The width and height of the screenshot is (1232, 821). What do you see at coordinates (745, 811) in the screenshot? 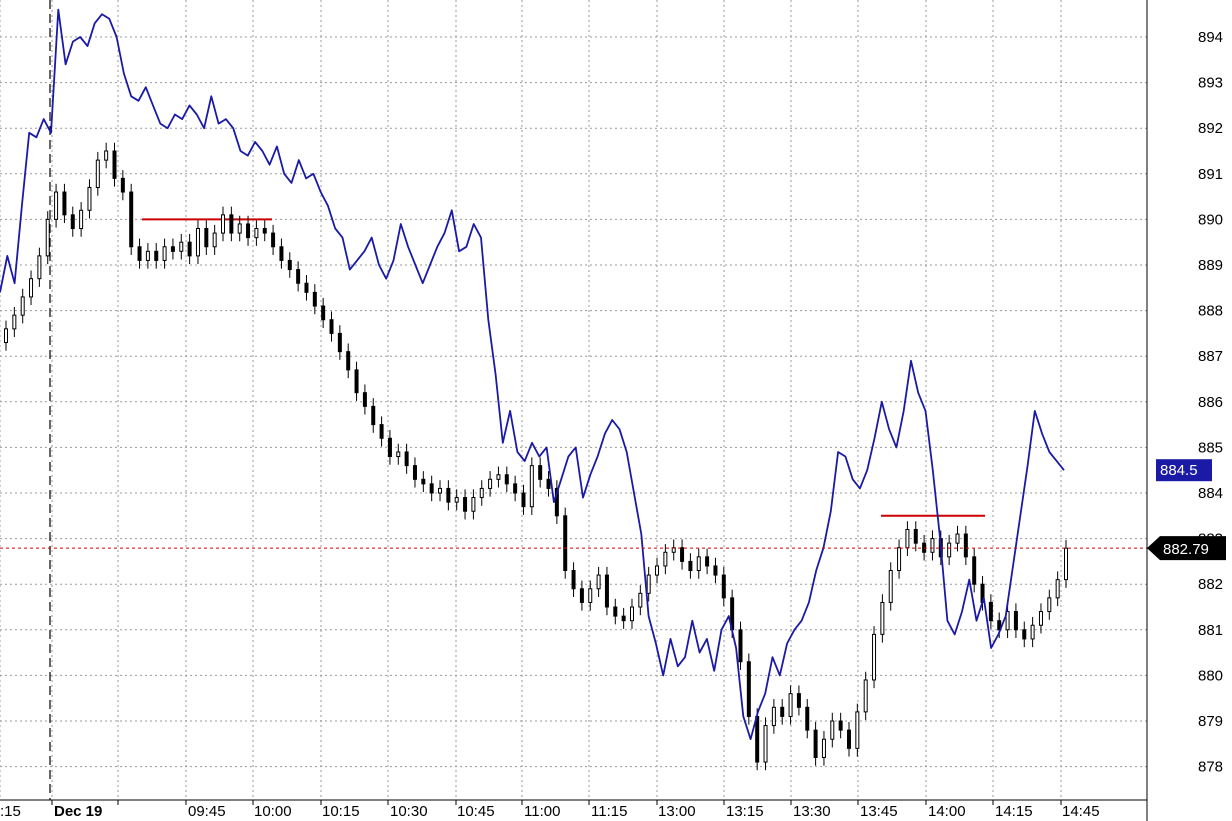
I see `x-tick-label: 13:15` at bounding box center [745, 811].